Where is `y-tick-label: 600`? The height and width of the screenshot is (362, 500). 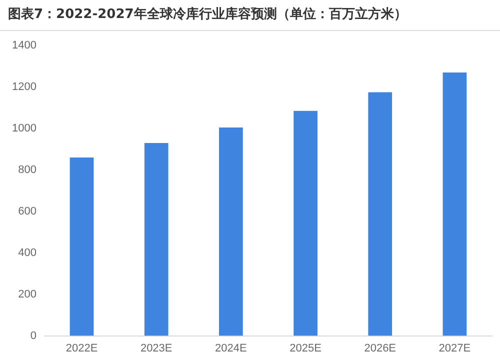
y-tick-label: 600 is located at coordinates (27, 211).